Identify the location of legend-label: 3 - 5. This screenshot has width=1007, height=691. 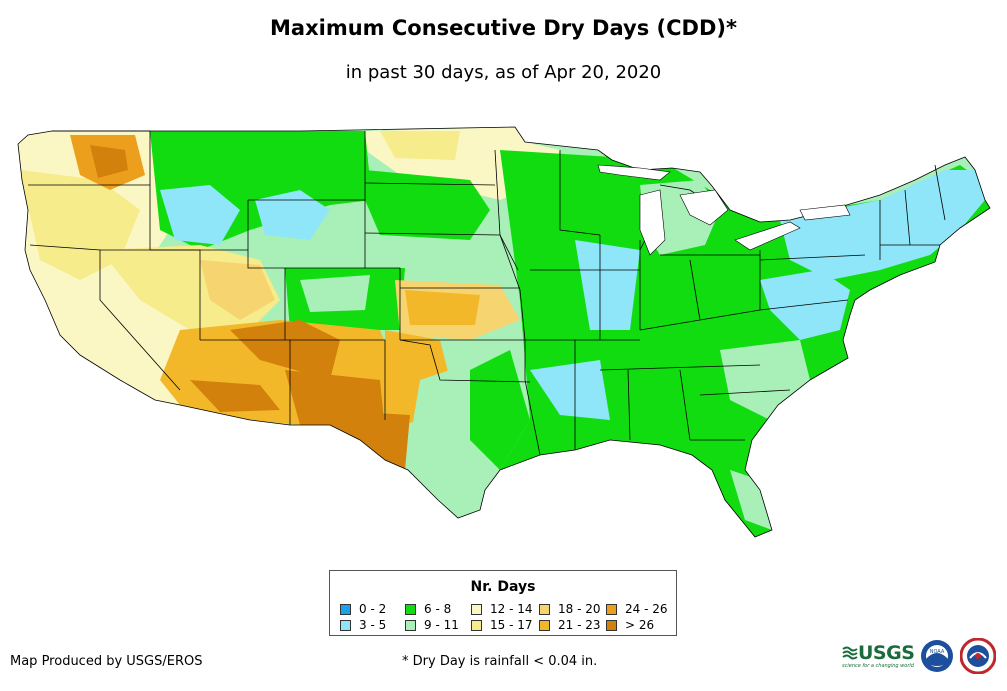
(373, 625).